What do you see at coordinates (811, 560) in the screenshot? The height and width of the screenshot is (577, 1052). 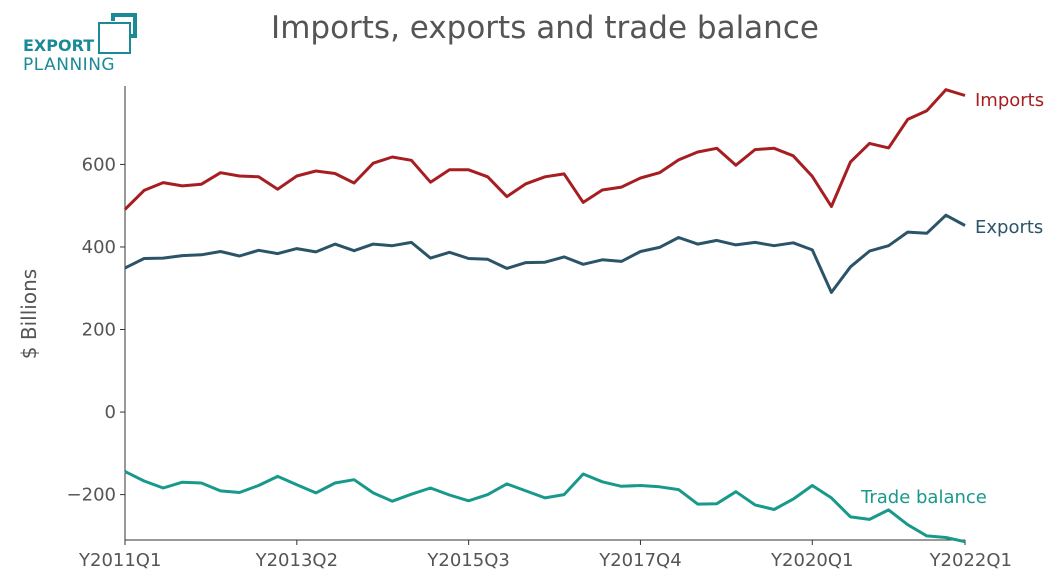 I see `x-tick-label: Y2020Q1` at bounding box center [811, 560].